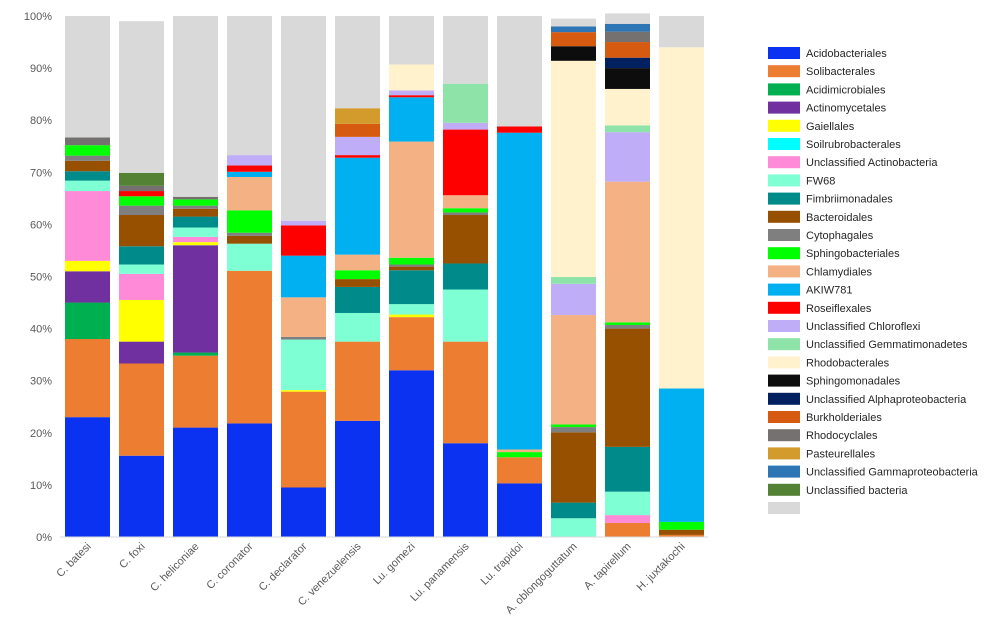 Image resolution: width=1000 pixels, height=632 pixels. Describe the element at coordinates (141, 179) in the screenshot. I see `bar-segment-unclassified-bacteria` at that location.